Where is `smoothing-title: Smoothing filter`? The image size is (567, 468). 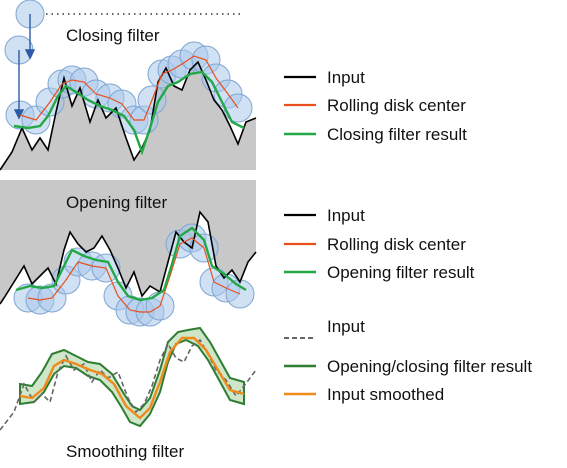
smoothing-title: Smoothing filter is located at coordinates (125, 451).